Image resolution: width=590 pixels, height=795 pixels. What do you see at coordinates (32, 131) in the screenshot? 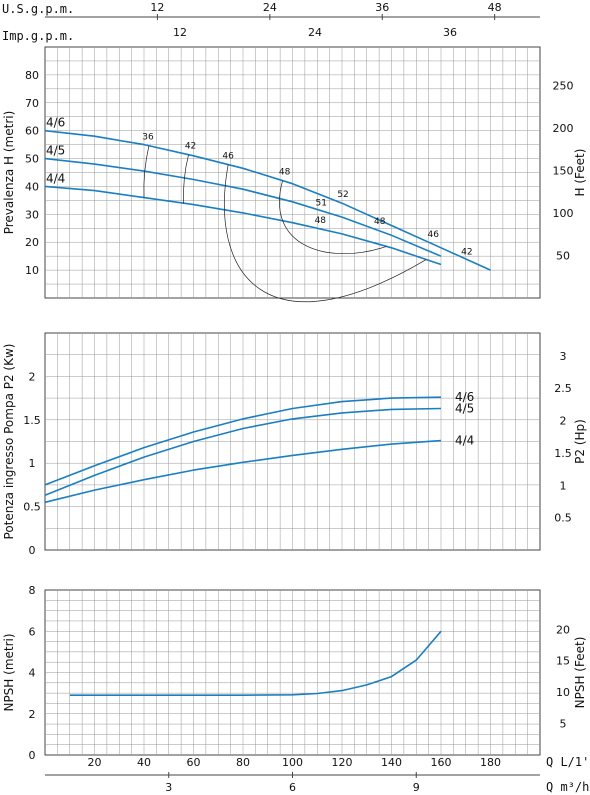
I see `y-left-tick-label: 60` at bounding box center [32, 131].